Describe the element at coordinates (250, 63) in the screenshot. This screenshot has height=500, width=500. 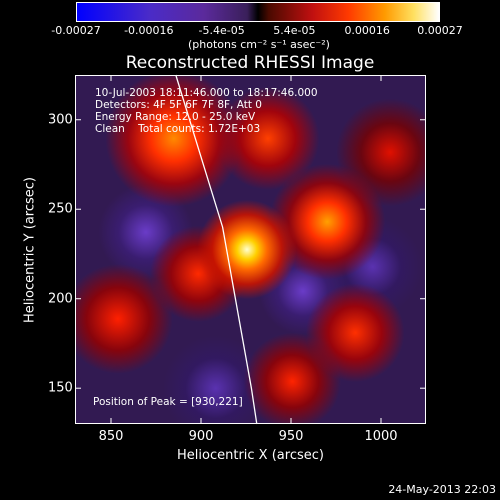
I see `chart-title: Reconstructed RHESSI Image` at that location.